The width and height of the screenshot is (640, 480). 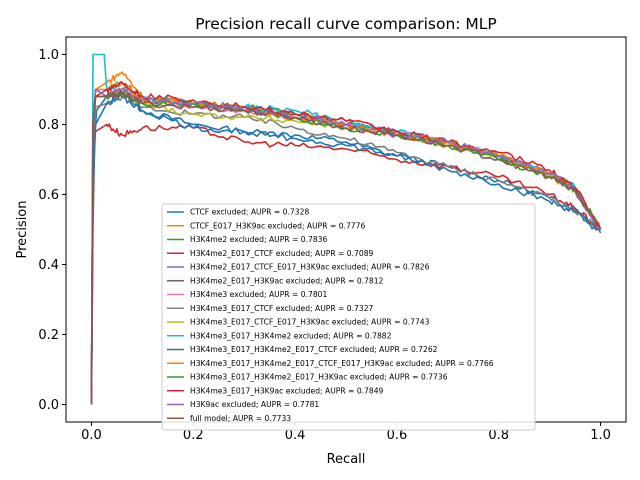 I want to click on x-tick-label: 0.8, so click(x=498, y=435).